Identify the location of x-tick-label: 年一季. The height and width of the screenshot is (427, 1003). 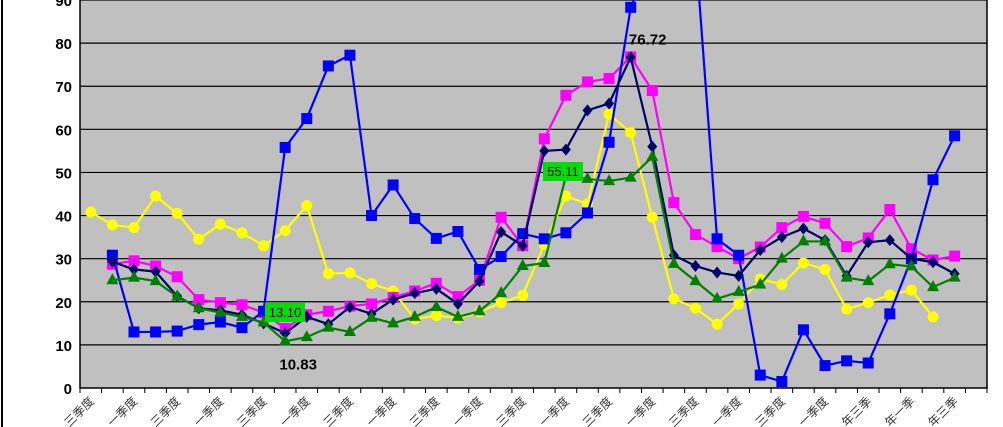
(899, 410).